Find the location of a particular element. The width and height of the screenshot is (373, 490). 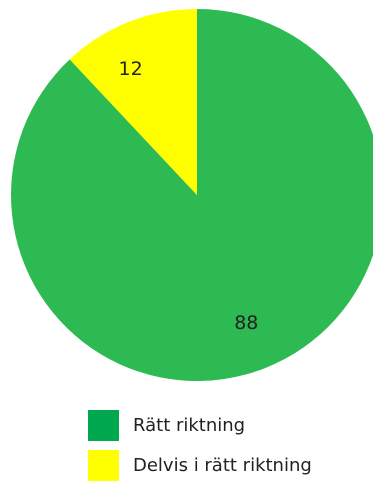

legend-item-delvis-i-ratt-riktning: Delvis i rätt riktning is located at coordinates (200, 465).